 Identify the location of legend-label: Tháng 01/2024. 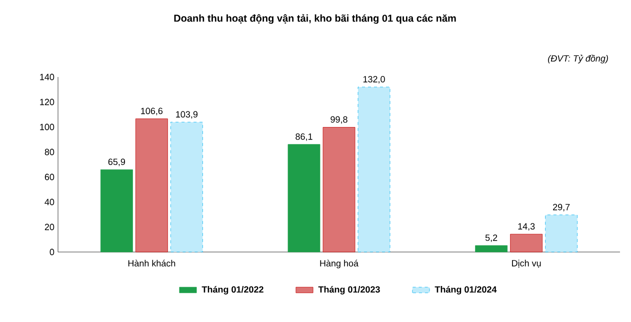
(465, 290).